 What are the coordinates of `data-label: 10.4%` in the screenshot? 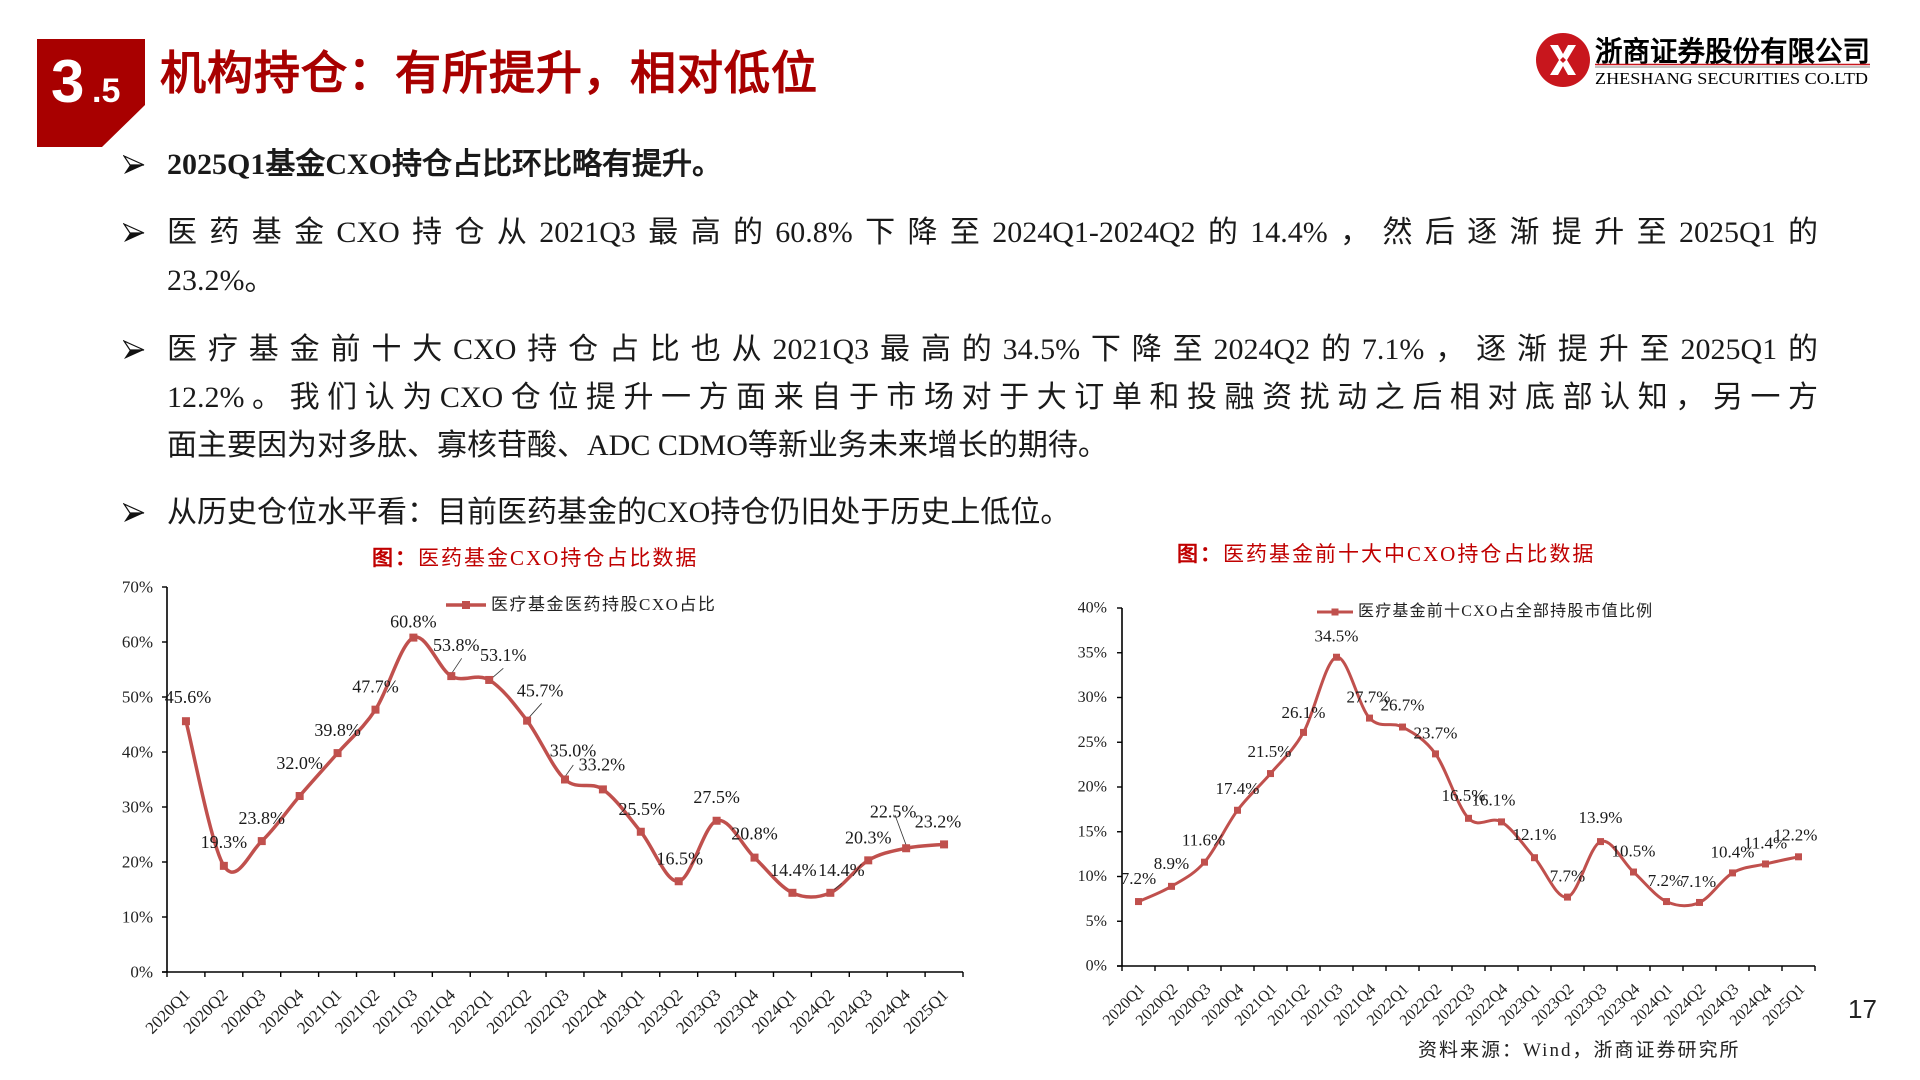 It's located at (1733, 851).